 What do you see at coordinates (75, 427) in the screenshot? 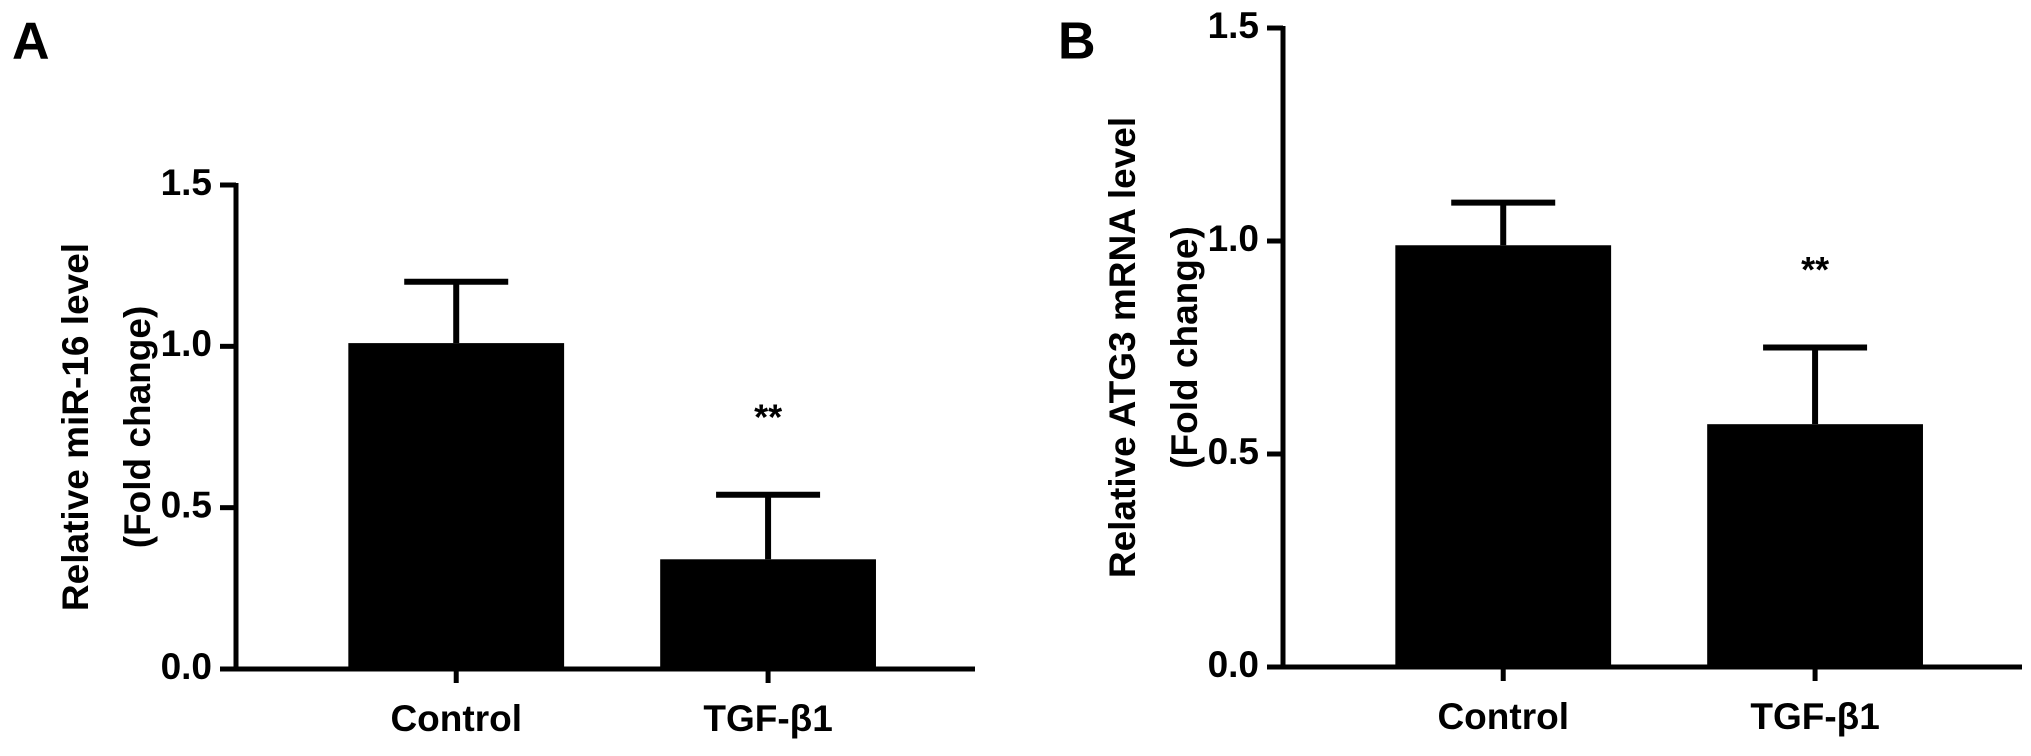
I see `y-axis-label: Relative miR-16 level` at bounding box center [75, 427].